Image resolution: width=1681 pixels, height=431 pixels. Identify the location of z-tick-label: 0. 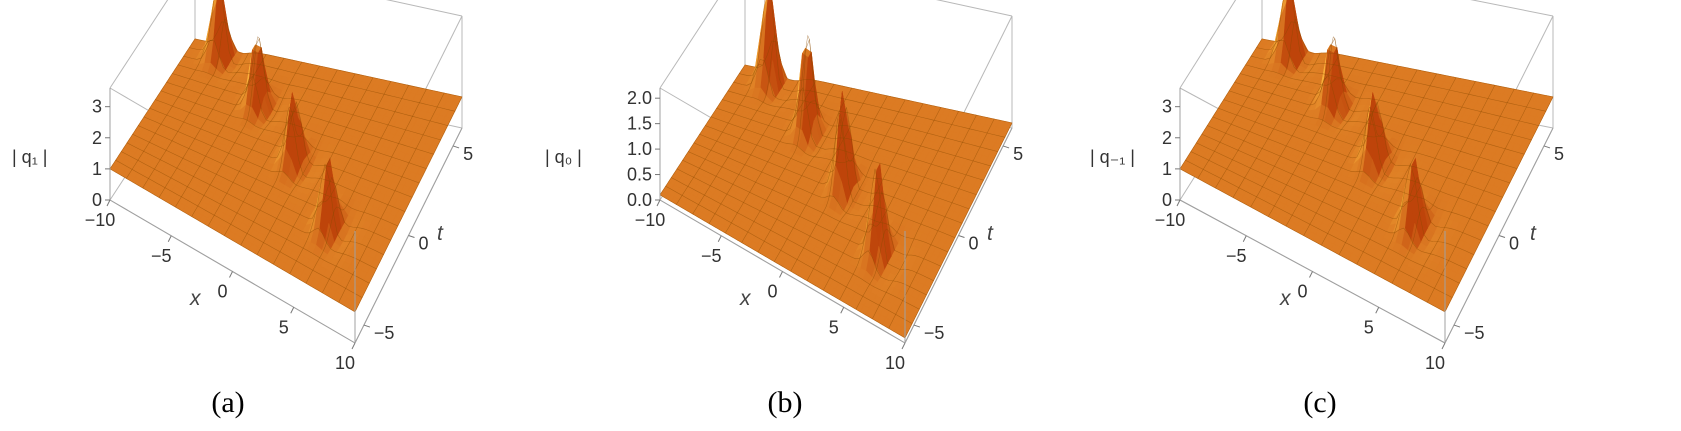
(97, 200).